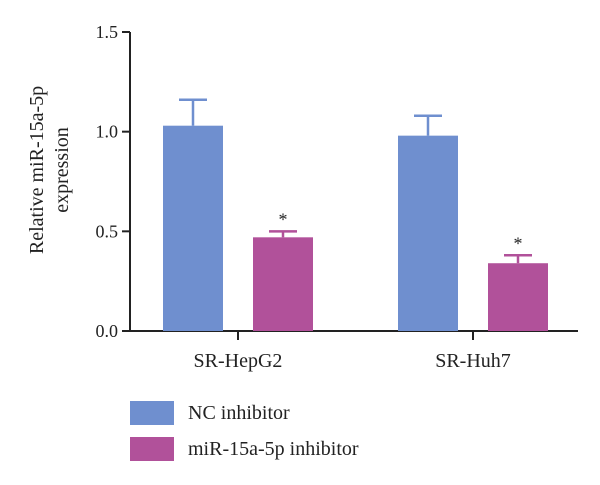 The height and width of the screenshot is (485, 600). I want to click on y-axis-label: Relative miR-15a-5p expression, so click(49, 170).